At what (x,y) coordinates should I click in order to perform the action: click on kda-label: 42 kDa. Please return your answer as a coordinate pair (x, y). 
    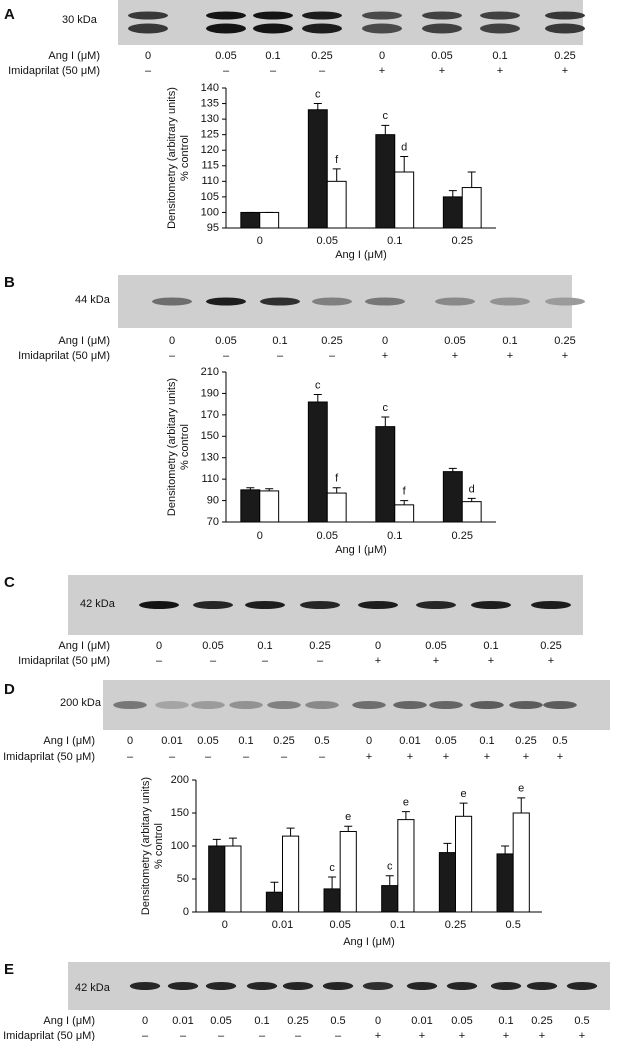
    Looking at the image, I should click on (98, 604).